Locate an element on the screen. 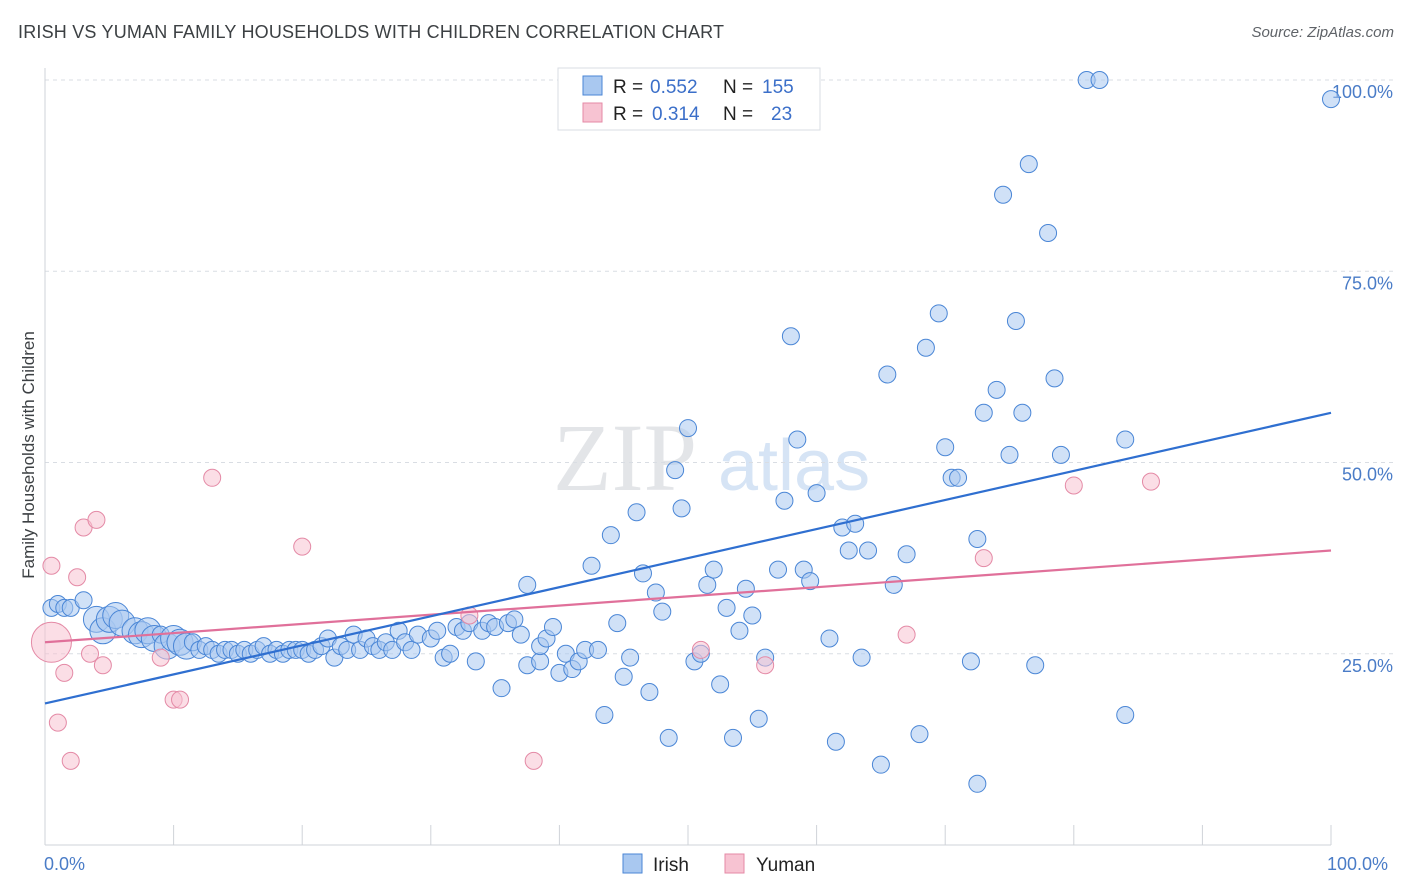 The width and height of the screenshot is (1406, 892). legend-yuman-r-value: 0.314 is located at coordinates (676, 114).